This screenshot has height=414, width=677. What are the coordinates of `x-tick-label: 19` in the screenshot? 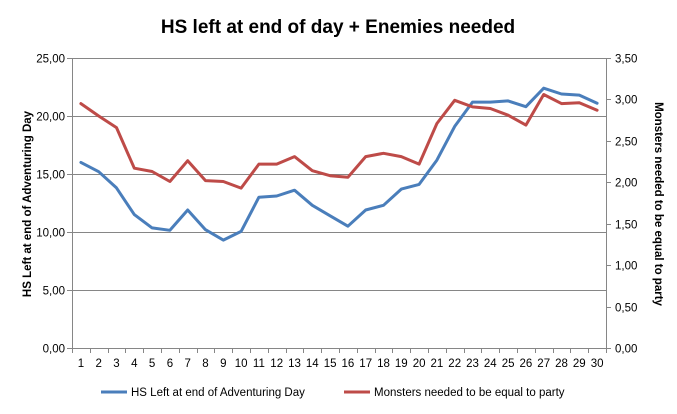 It's located at (401, 364).